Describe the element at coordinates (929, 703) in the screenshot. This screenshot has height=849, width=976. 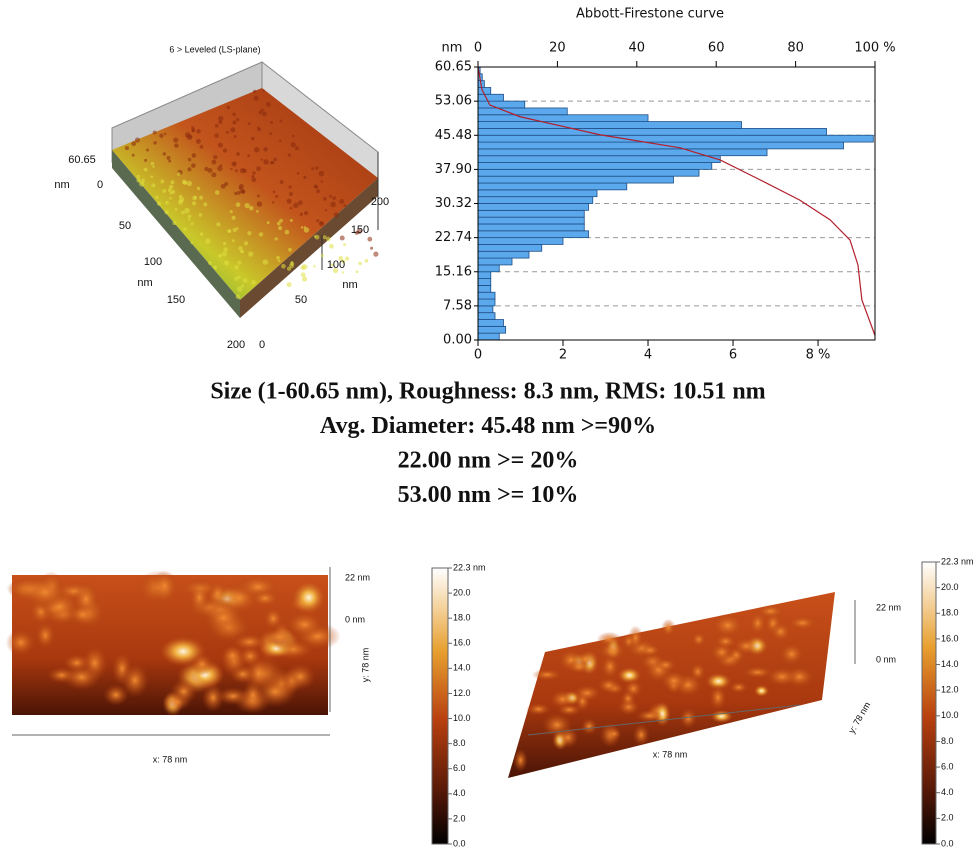
I see `colorbar` at that location.